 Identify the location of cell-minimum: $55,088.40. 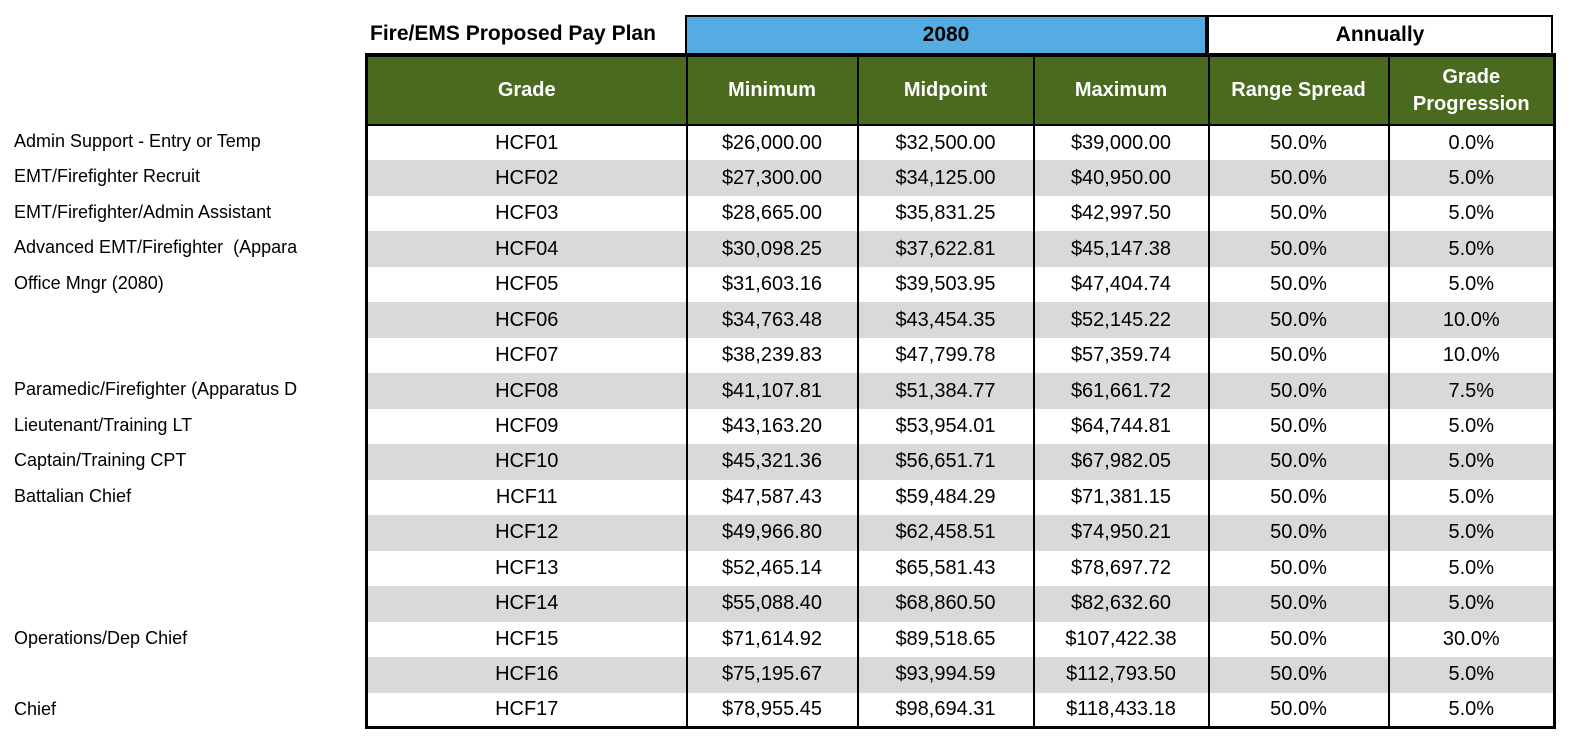
(772, 604).